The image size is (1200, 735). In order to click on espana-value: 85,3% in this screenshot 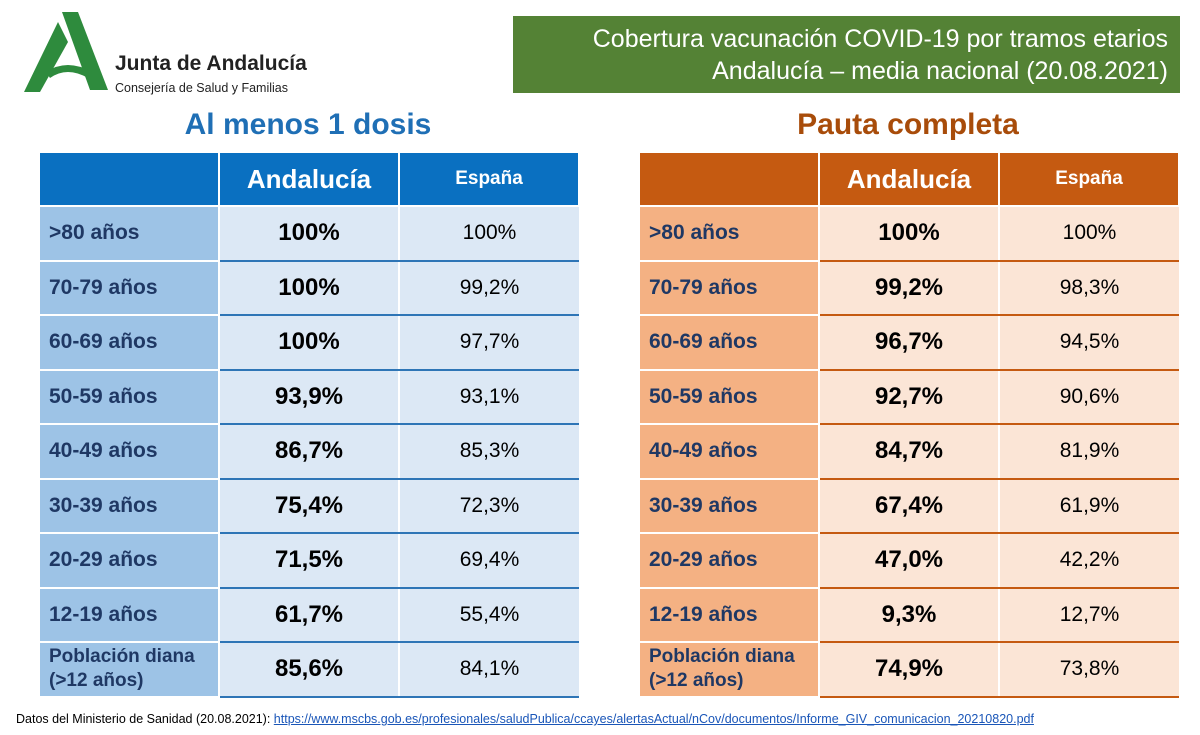, I will do `click(488, 452)`.